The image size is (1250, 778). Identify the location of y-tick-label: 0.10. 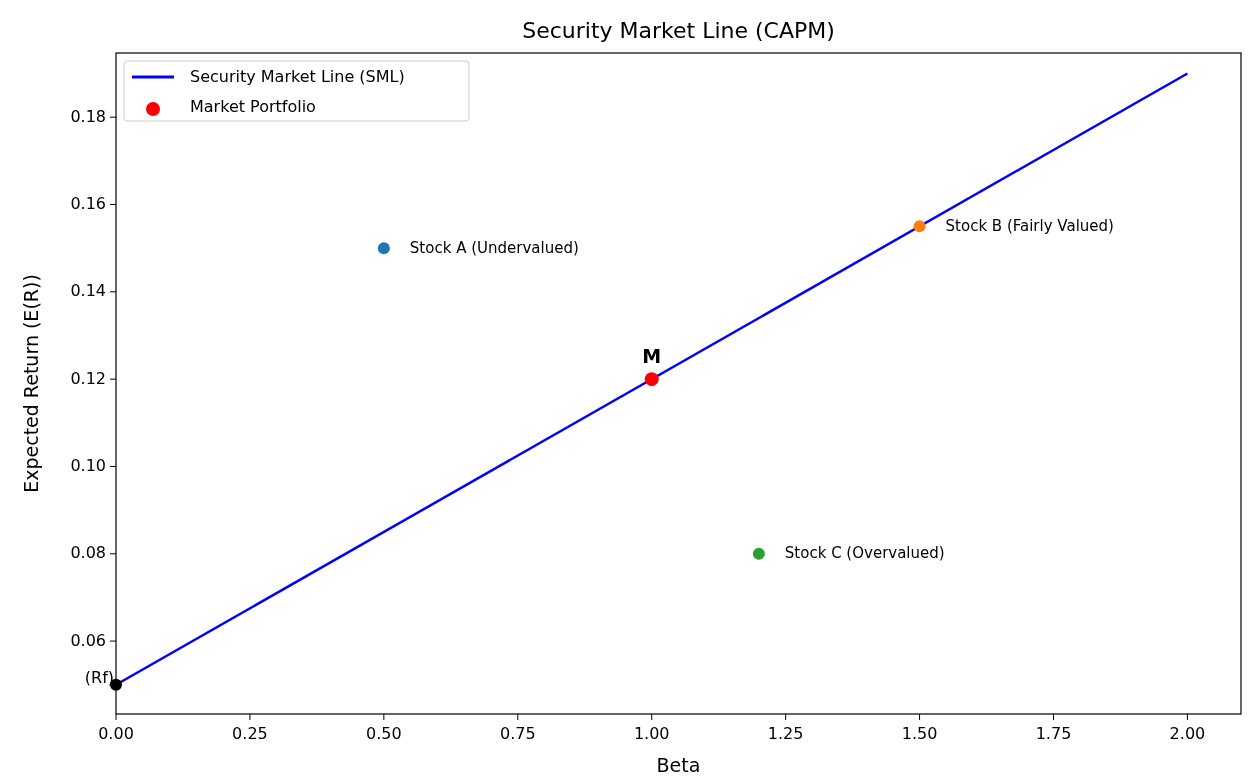
(88, 465).